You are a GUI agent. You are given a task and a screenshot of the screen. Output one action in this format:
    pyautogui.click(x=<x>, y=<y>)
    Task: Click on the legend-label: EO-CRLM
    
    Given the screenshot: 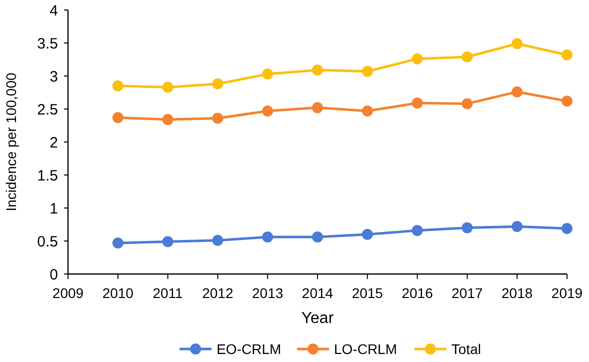 What is the action you would take?
    pyautogui.click(x=249, y=349)
    